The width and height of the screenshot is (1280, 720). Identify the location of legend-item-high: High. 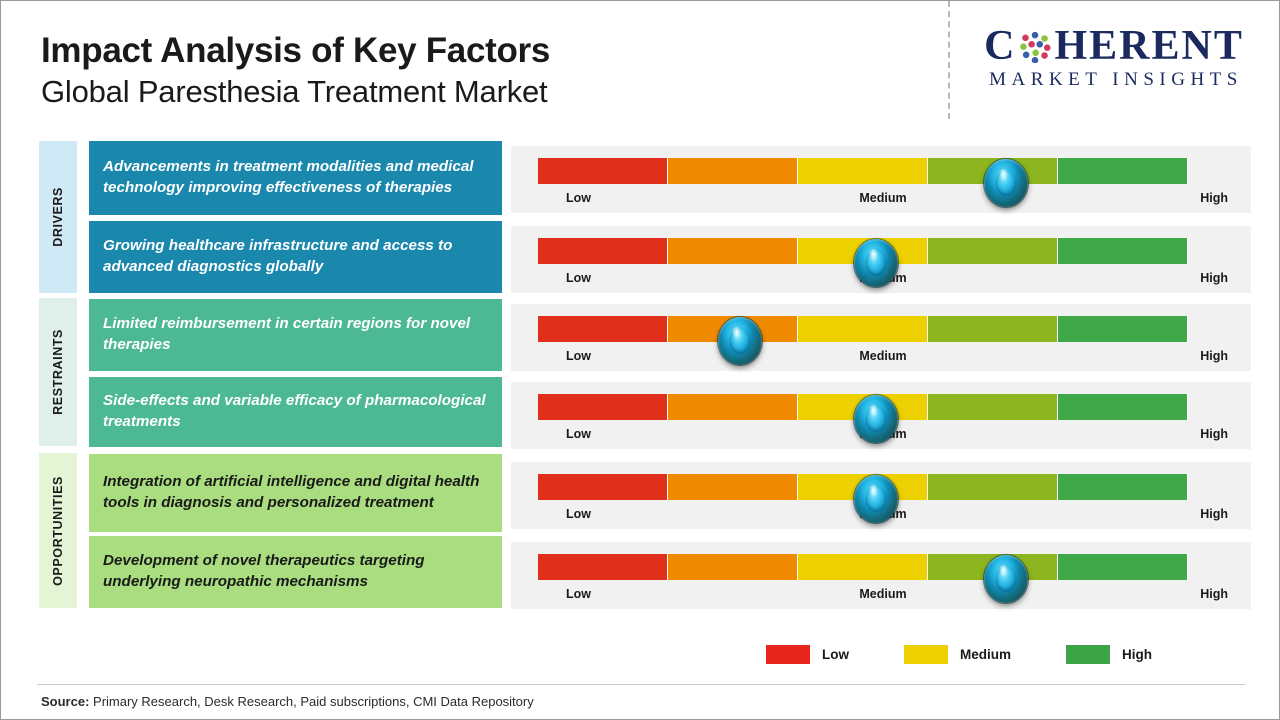
(1109, 654).